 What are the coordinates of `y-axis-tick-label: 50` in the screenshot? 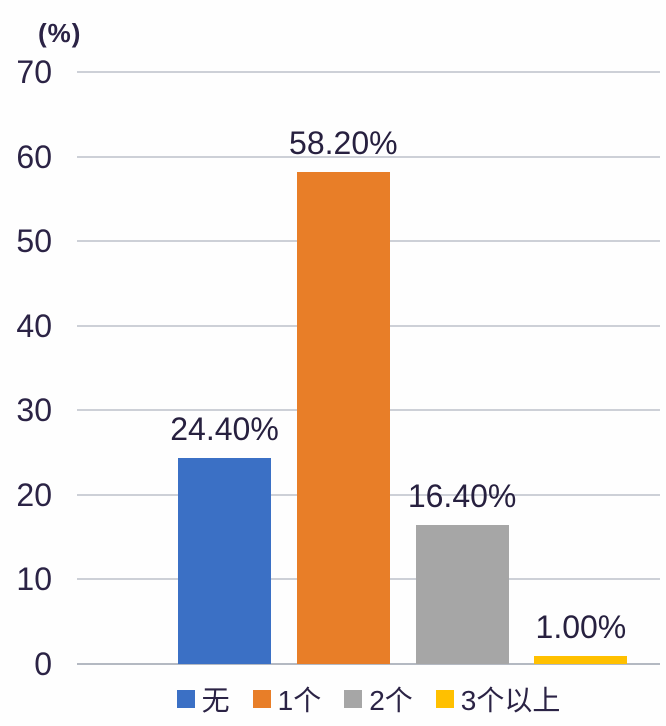 It's located at (34, 241).